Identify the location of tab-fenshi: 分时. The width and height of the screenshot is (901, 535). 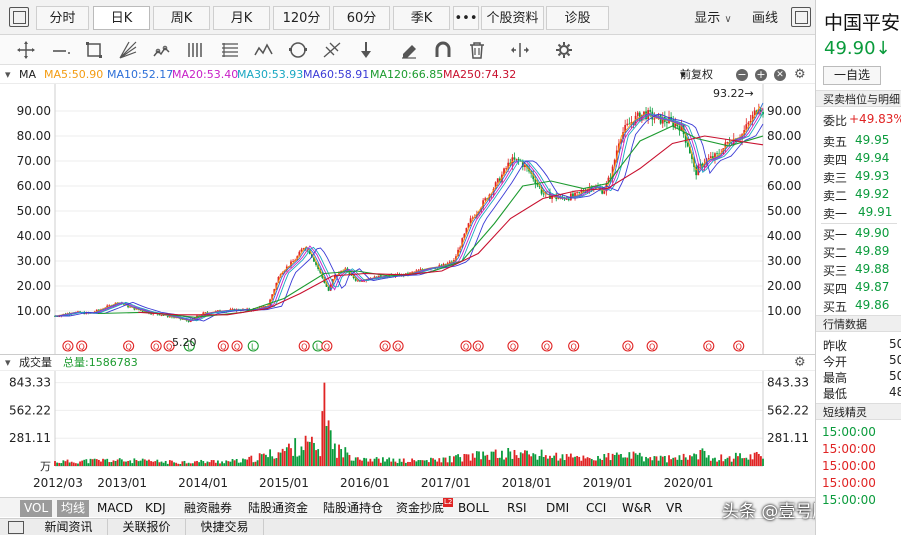
(62, 18).